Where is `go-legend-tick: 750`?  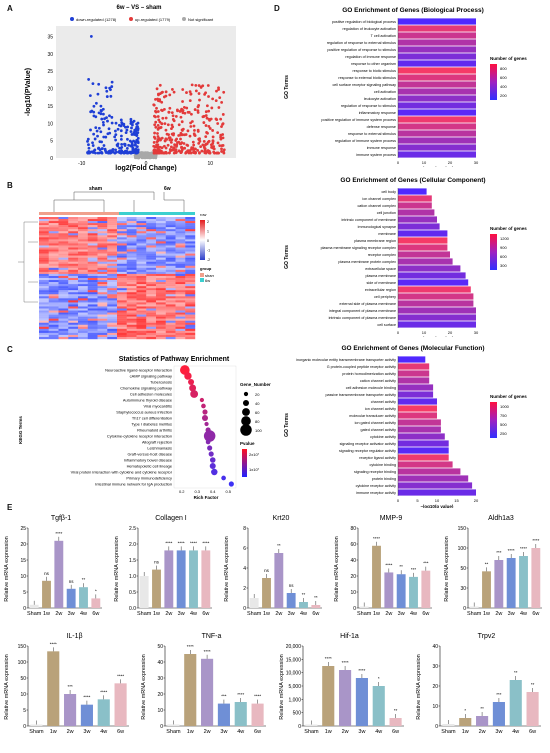 go-legend-tick: 750 is located at coordinates (503, 415).